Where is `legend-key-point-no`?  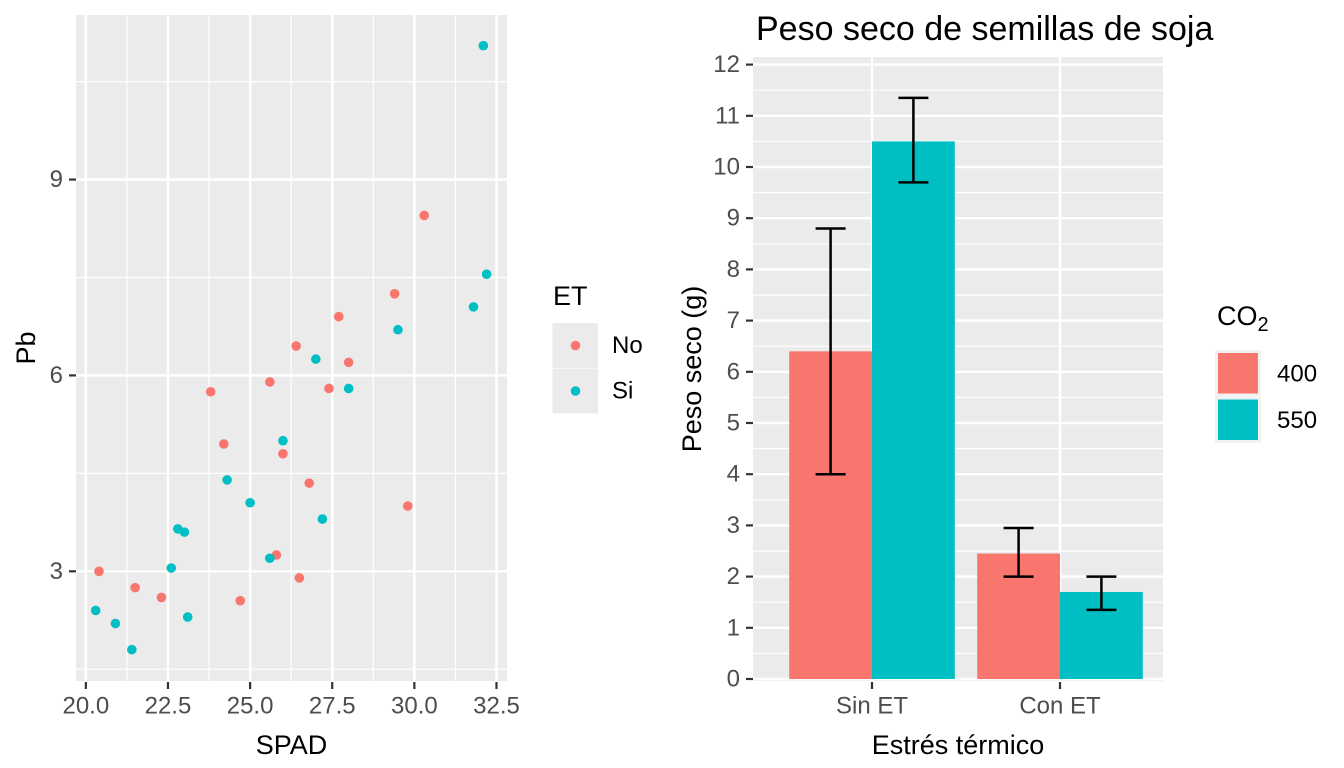 legend-key-point-no is located at coordinates (575, 345).